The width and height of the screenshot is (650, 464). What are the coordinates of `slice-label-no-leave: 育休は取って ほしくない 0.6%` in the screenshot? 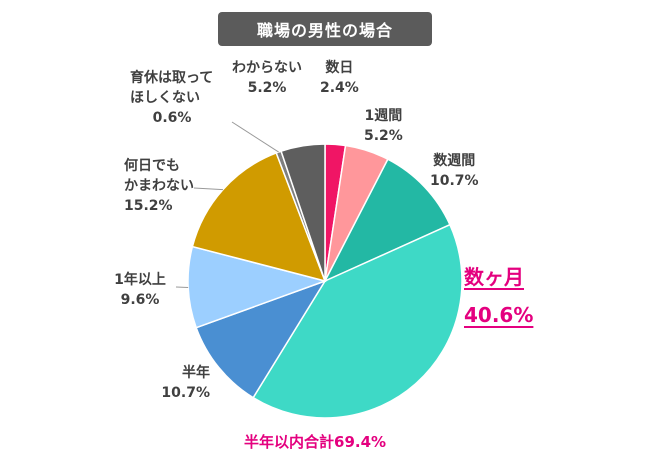 It's located at (172, 98).